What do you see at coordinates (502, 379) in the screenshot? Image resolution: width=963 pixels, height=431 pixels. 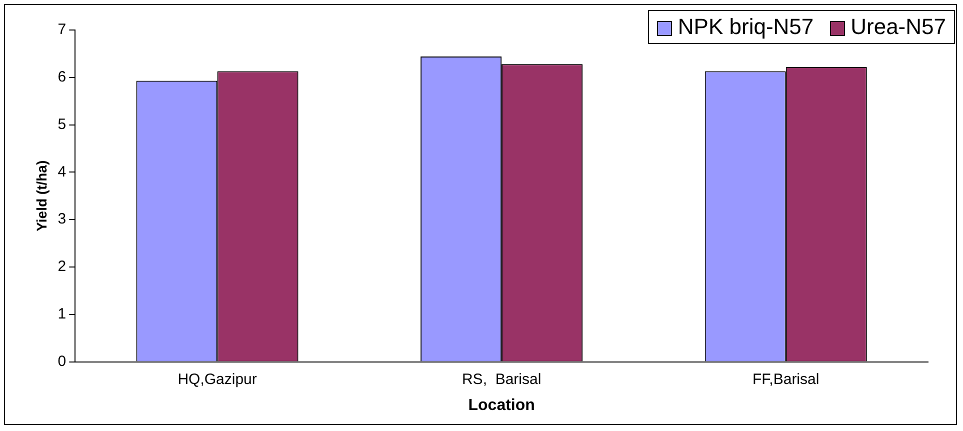 I see `x-tick-label: RS, Barisal` at bounding box center [502, 379].